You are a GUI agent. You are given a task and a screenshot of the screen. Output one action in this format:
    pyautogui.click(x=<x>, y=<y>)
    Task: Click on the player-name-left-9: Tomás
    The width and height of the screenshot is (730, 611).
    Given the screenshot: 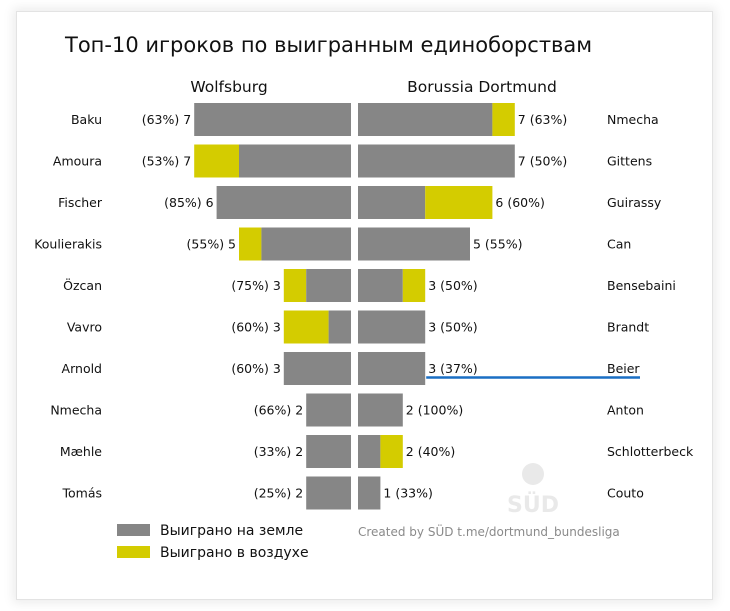 What is the action you would take?
    pyautogui.click(x=81, y=493)
    